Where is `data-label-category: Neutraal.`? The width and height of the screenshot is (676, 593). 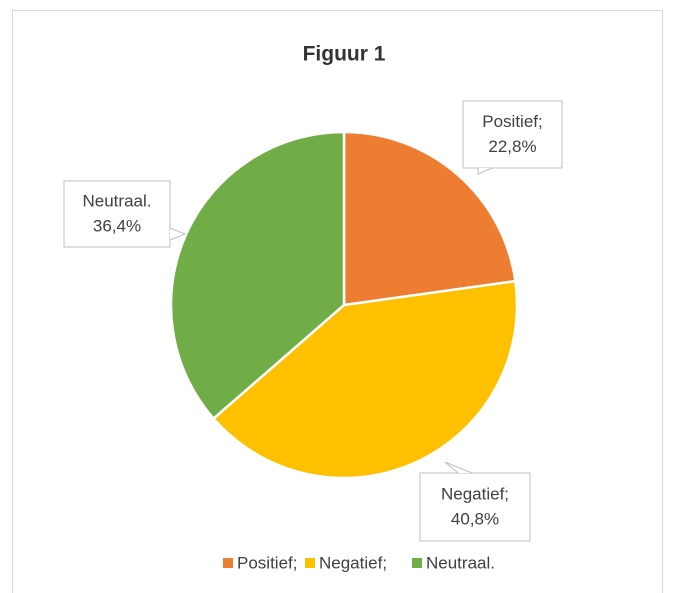 data-label-category: Neutraal. is located at coordinates (117, 200).